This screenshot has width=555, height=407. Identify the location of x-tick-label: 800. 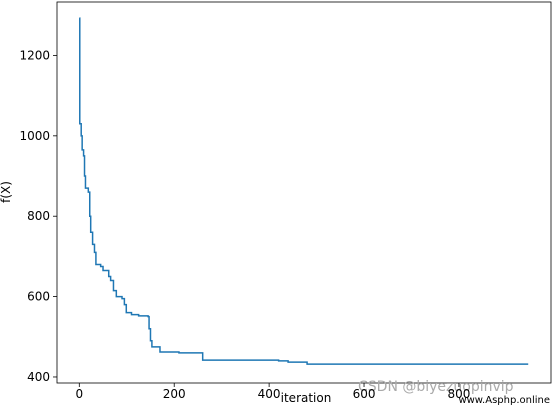
(458, 394).